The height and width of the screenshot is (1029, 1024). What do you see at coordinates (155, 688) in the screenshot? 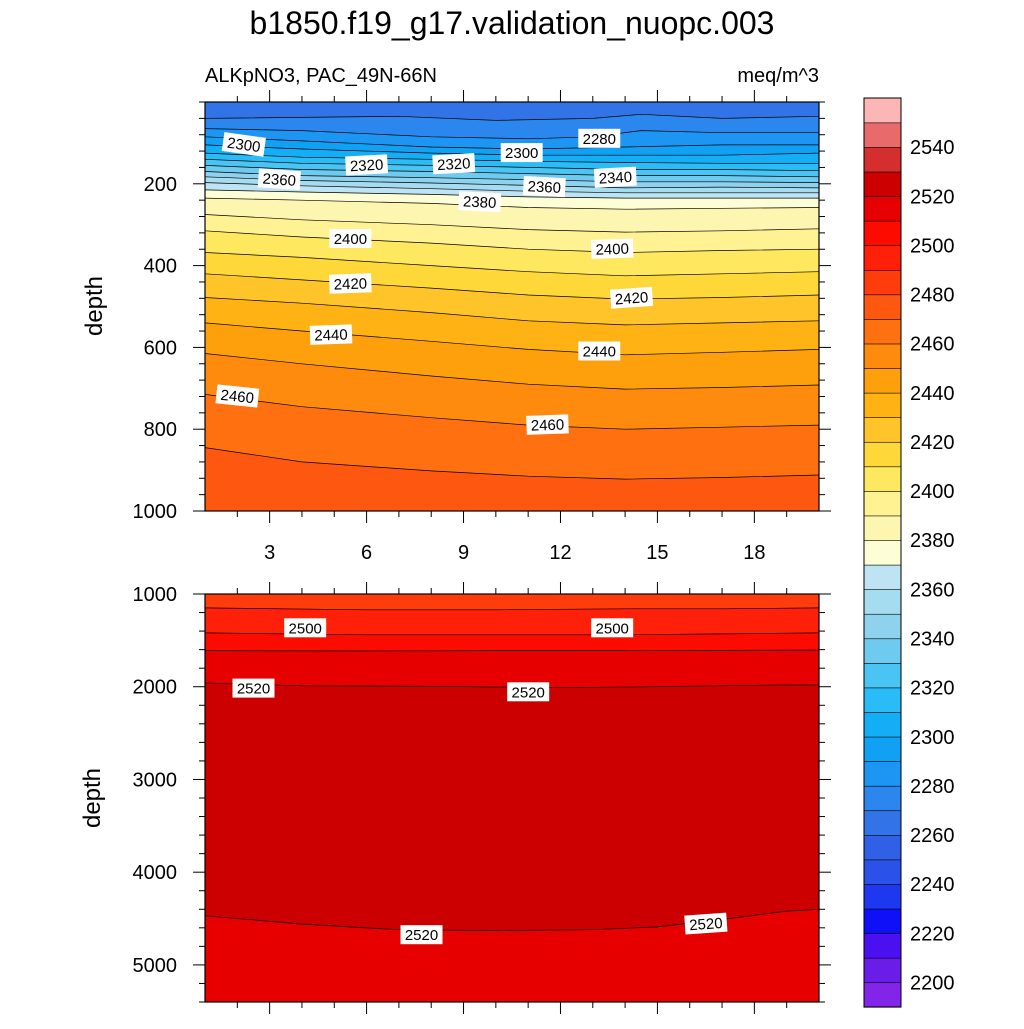
I see `y-tick-label: 2000` at bounding box center [155, 688].